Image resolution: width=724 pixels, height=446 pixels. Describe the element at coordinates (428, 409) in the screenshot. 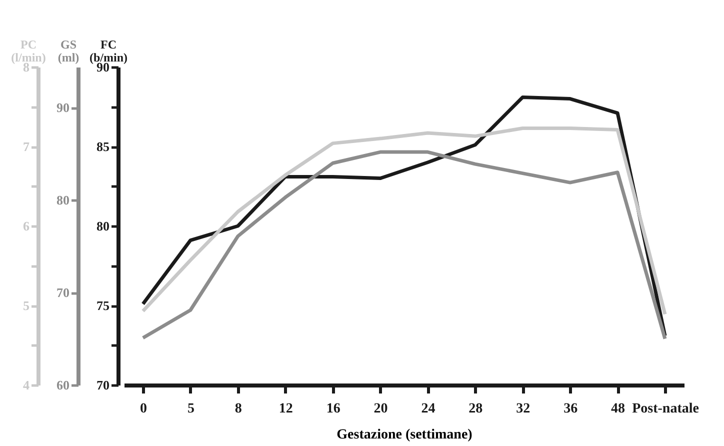

I see `x-tick-label: 24` at that location.